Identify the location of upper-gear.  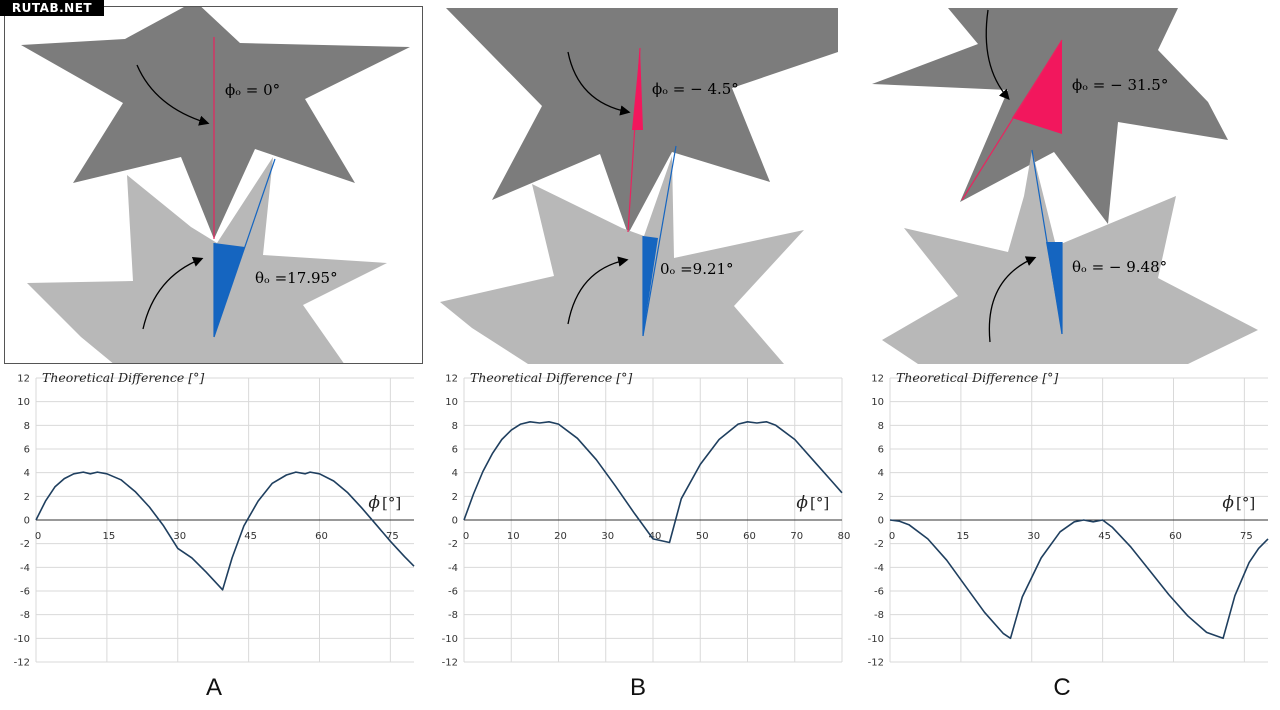
(215, 123).